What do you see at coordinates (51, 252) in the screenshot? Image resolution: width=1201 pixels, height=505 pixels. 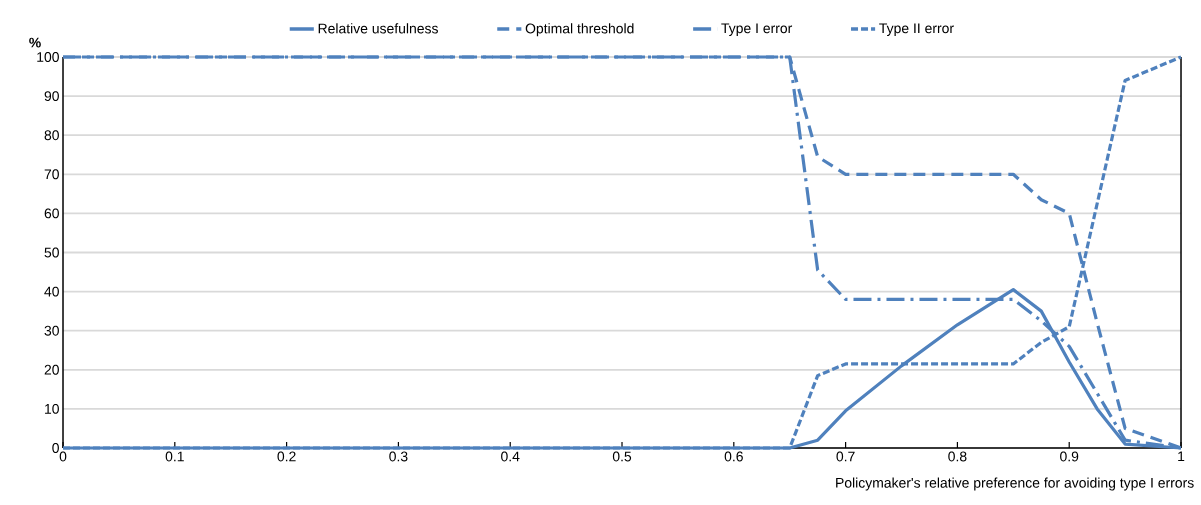 I see `y-tick-label: 50` at bounding box center [51, 252].